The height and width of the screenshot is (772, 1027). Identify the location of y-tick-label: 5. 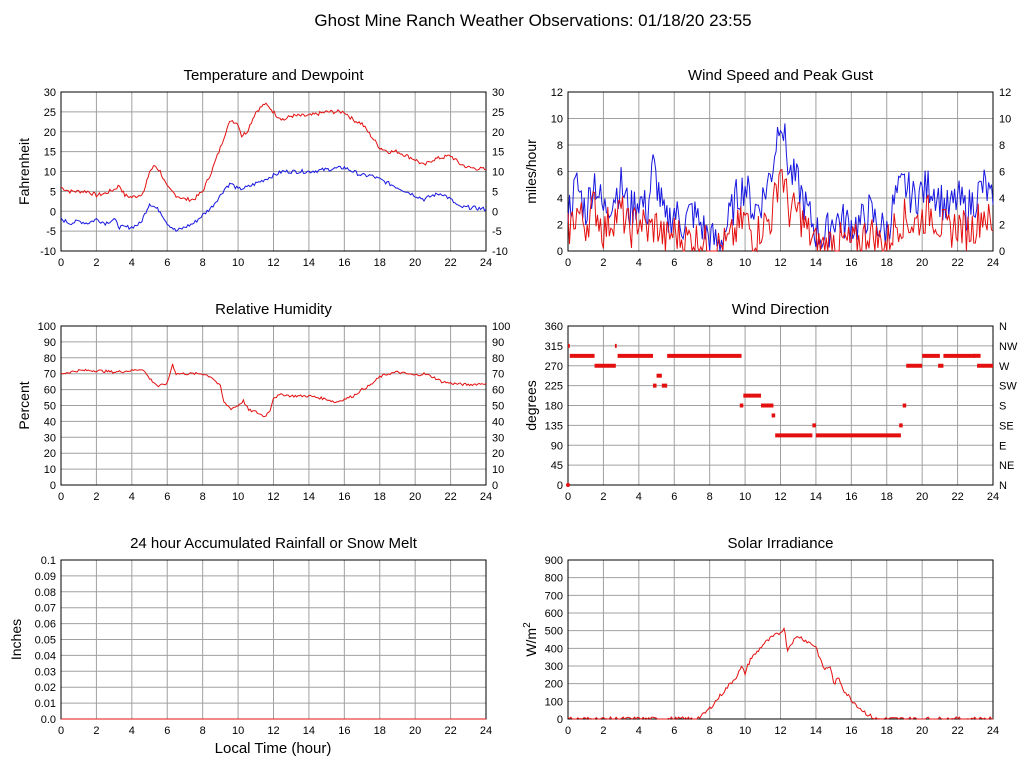
(53, 192).